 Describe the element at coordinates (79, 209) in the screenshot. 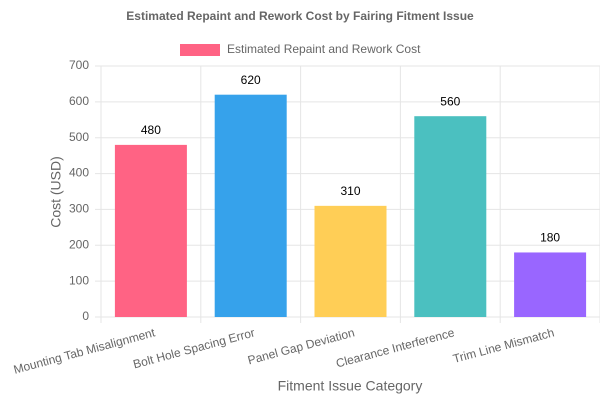

I see `y-tick-label: 300` at that location.